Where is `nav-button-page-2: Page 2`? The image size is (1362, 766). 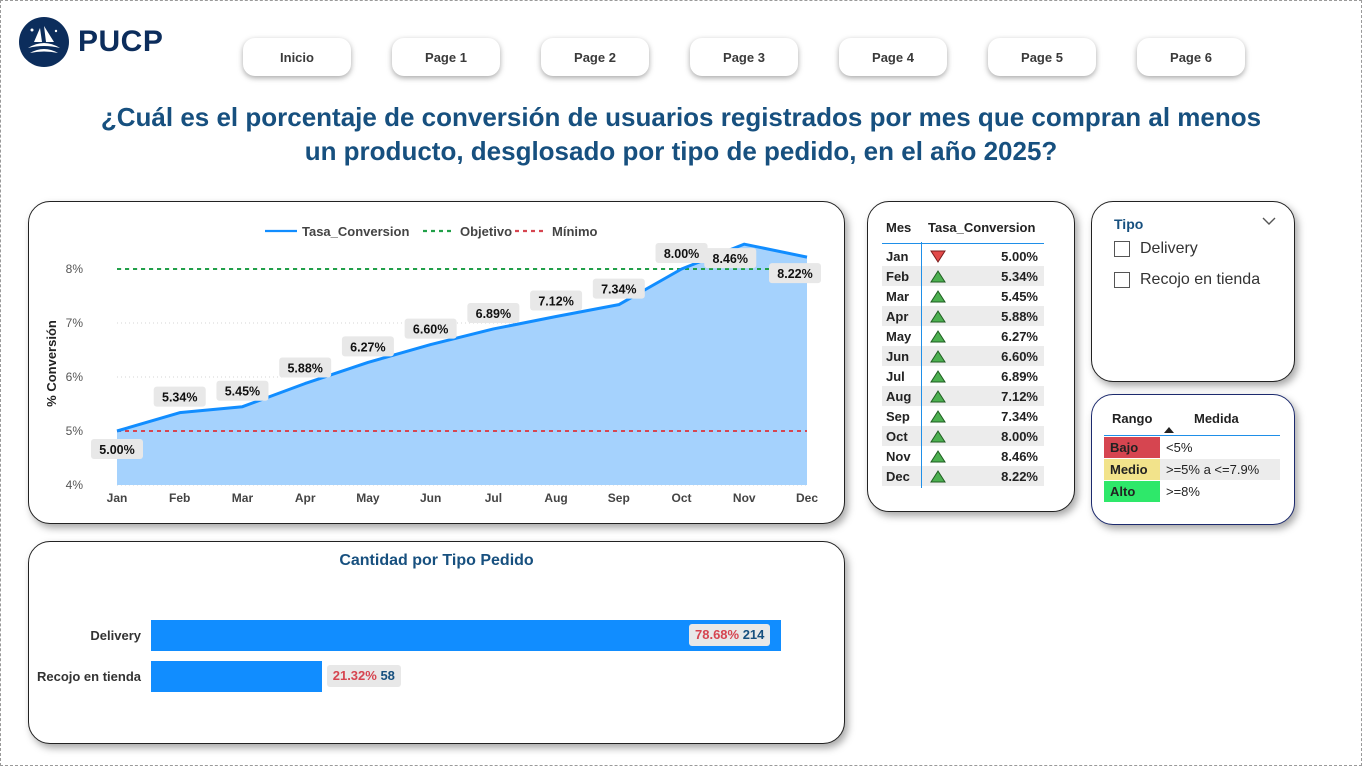
nav-button-page-2: Page 2 is located at coordinates (595, 57).